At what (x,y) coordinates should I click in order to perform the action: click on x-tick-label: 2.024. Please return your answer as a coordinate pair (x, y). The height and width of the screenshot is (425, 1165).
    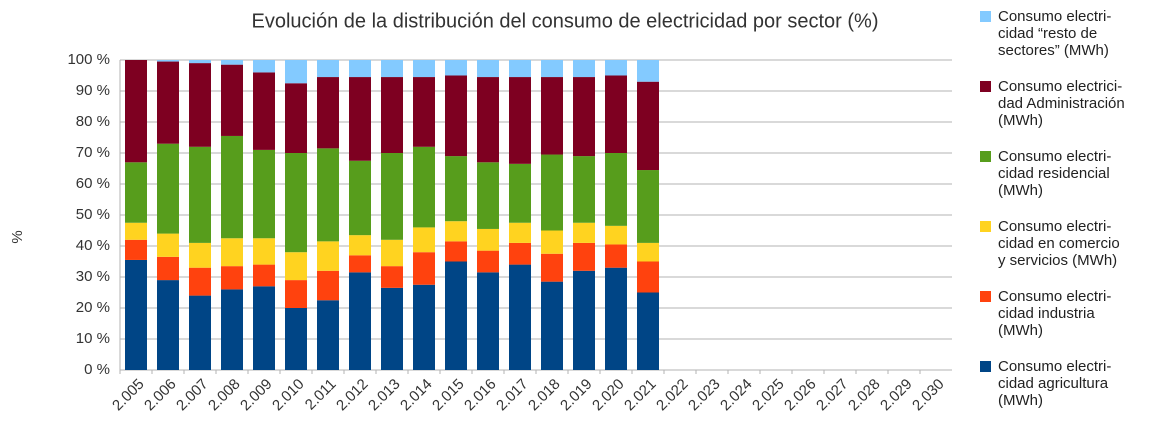
    Looking at the image, I should click on (736, 395).